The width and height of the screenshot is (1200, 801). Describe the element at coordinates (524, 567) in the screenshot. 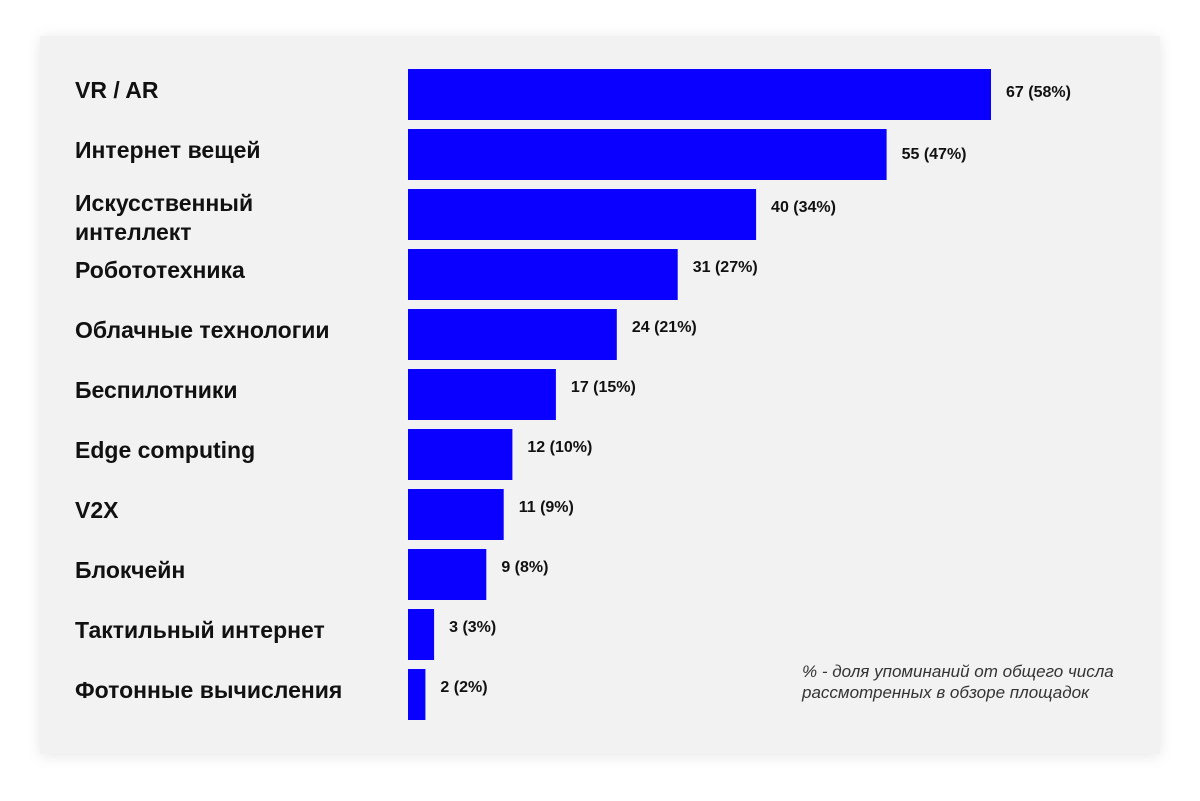

I see `value-label-8: 9 (8%)` at that location.